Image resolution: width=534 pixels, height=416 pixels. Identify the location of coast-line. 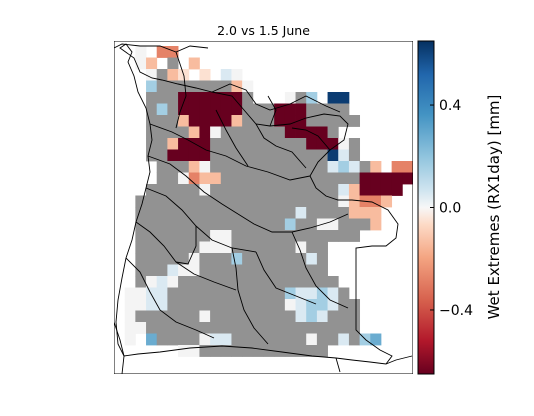
(119, 347).